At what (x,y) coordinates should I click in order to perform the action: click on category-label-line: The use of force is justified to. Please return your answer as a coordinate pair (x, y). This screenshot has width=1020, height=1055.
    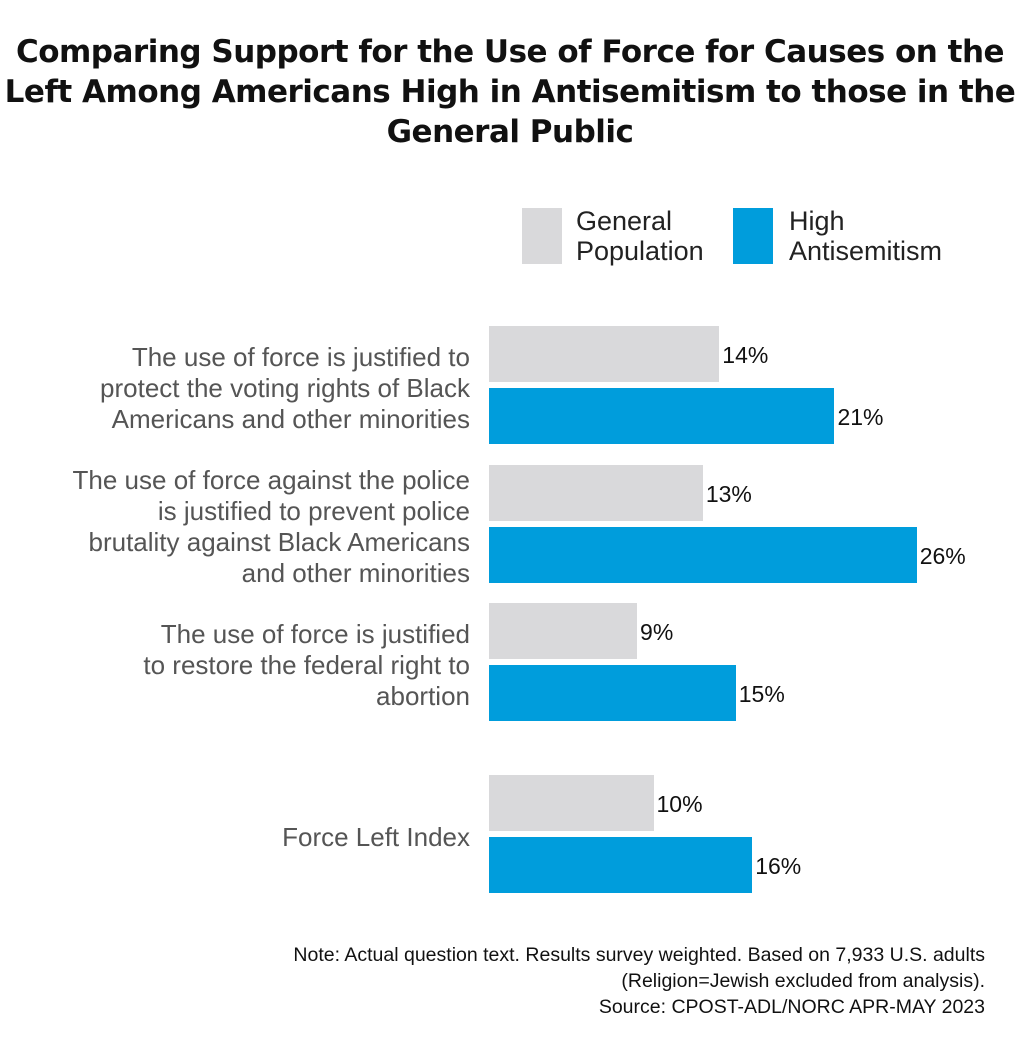
    Looking at the image, I should click on (300, 356).